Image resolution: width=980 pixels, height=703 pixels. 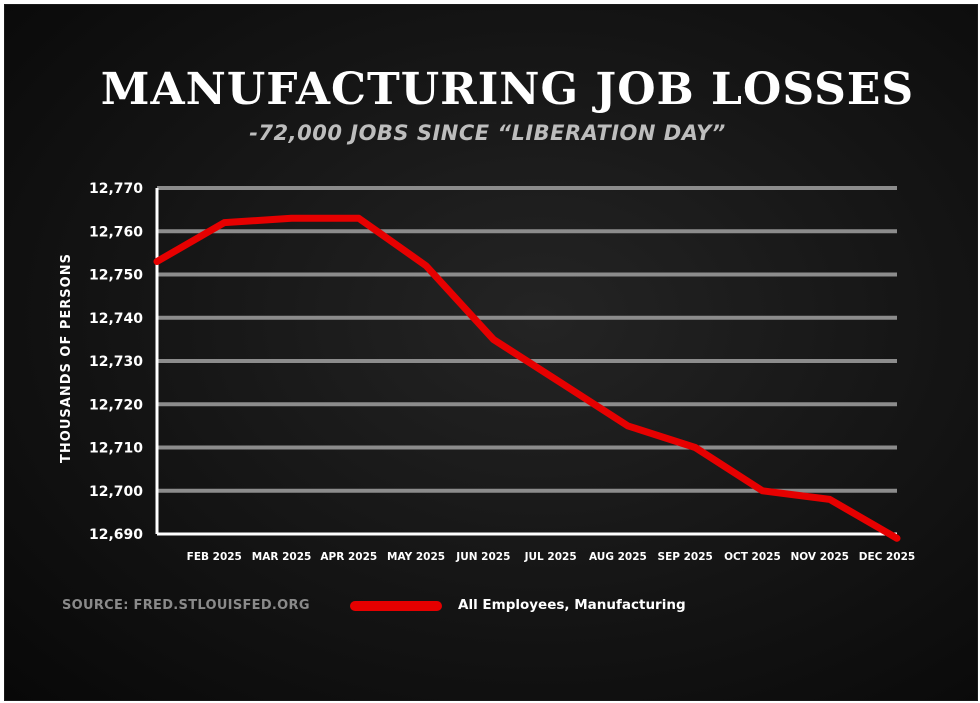 What do you see at coordinates (116, 492) in the screenshot?
I see `y-tick-label: 12,700` at bounding box center [116, 492].